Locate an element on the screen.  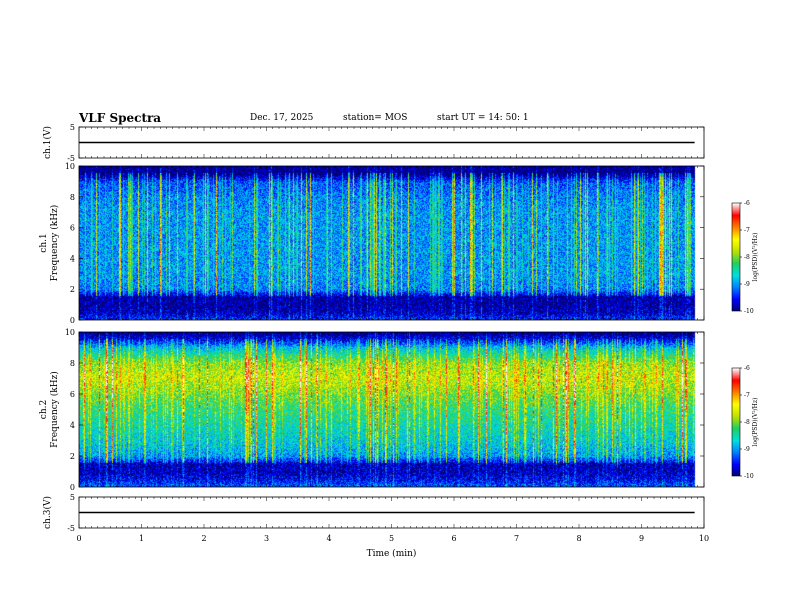
waveform-ylabel-0: ch.1(V) is located at coordinates (47, 142).